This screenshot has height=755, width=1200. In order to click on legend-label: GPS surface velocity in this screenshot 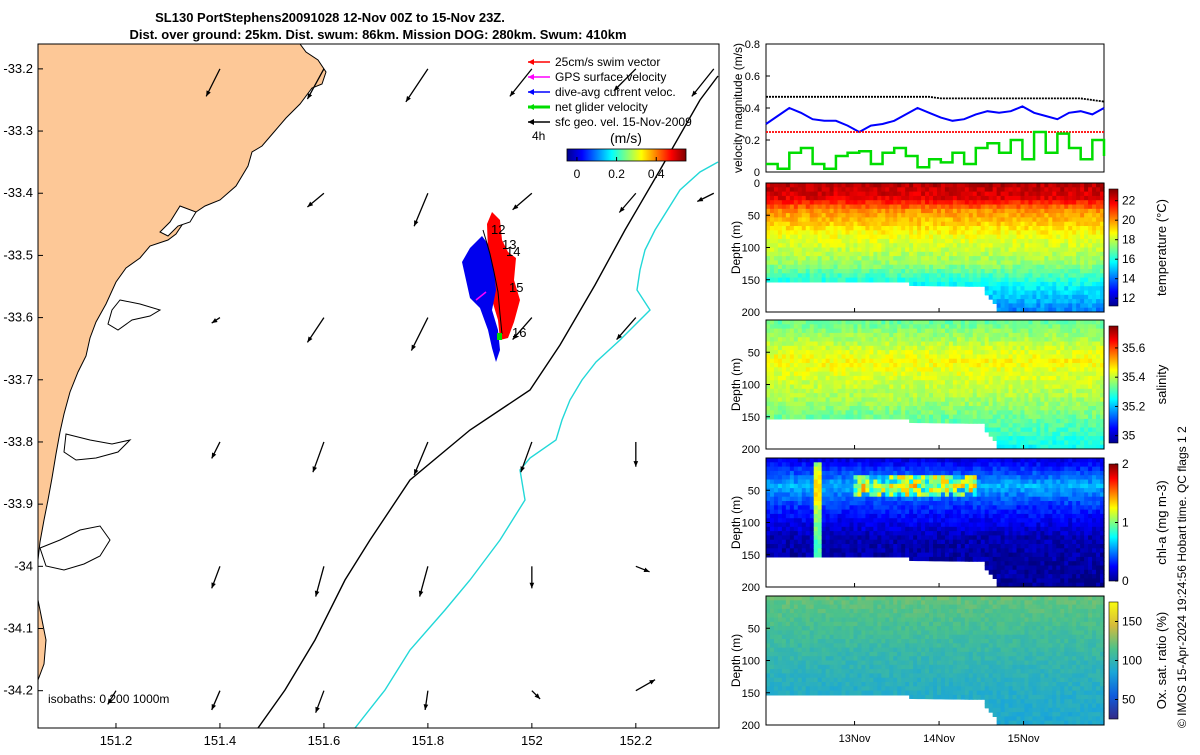, I will do `click(610, 77)`.